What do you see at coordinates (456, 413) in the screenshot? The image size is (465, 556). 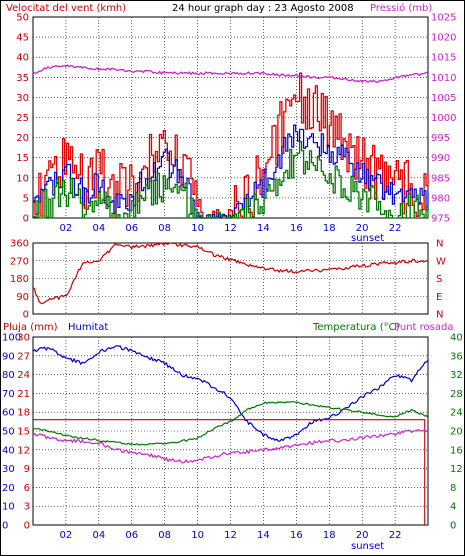 I see `temperature-tick-label: 24` at bounding box center [456, 413].